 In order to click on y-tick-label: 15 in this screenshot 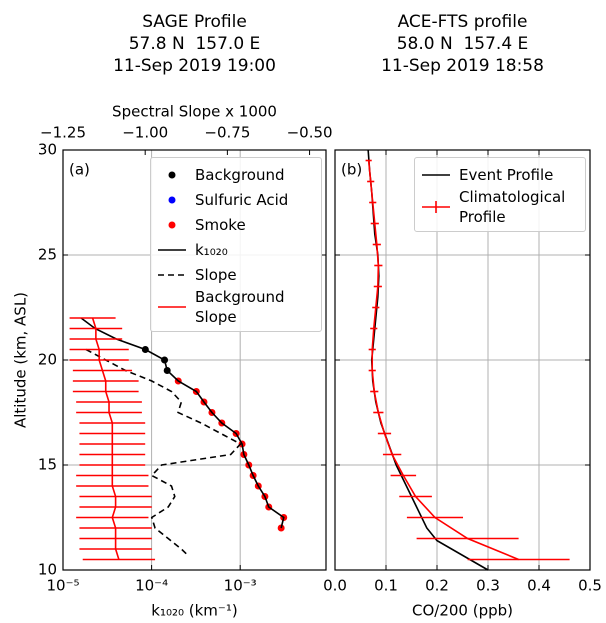, I will do `click(47, 465)`.